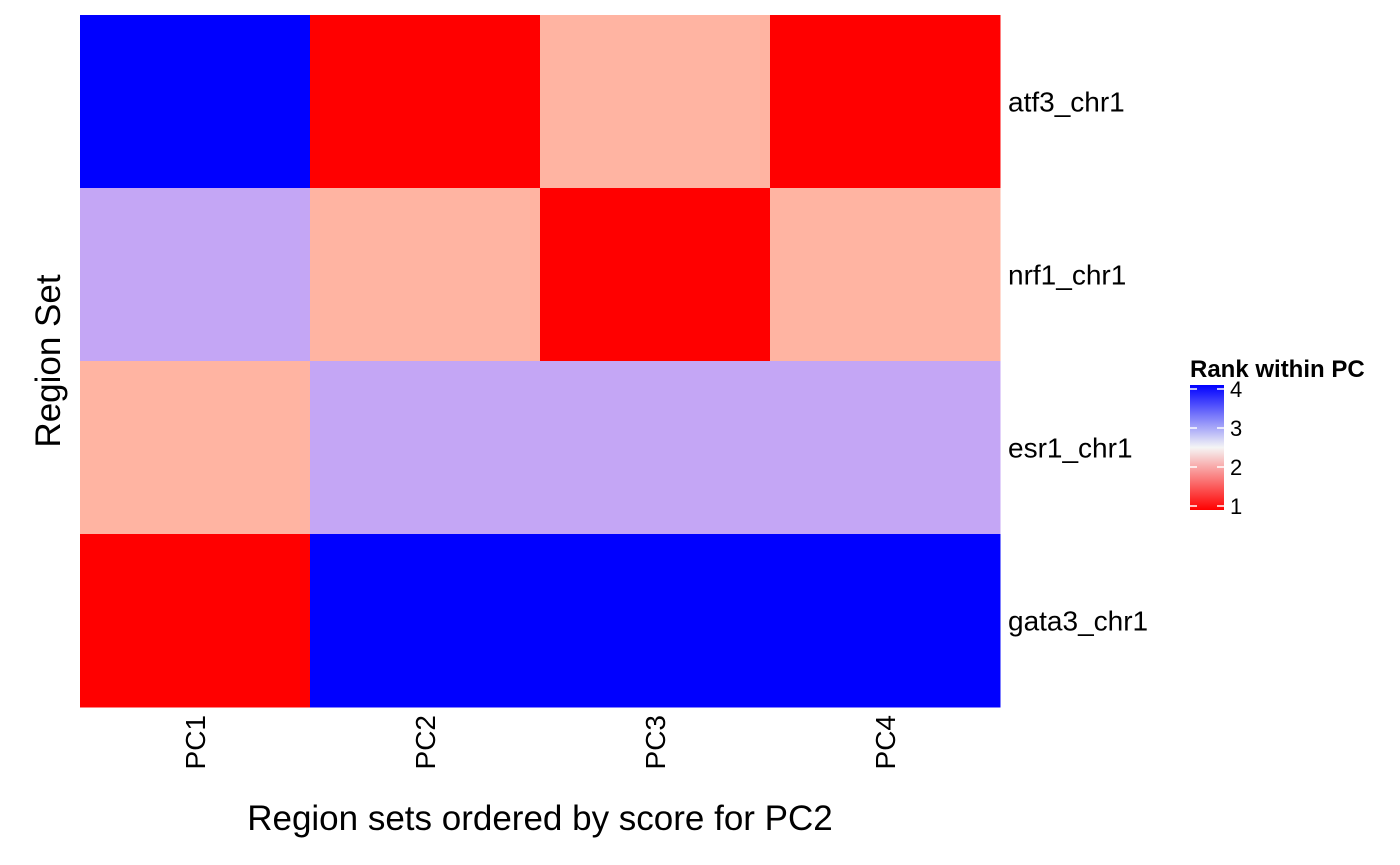  I want to click on y-tick-label: esr1_chr1, so click(1070, 448).